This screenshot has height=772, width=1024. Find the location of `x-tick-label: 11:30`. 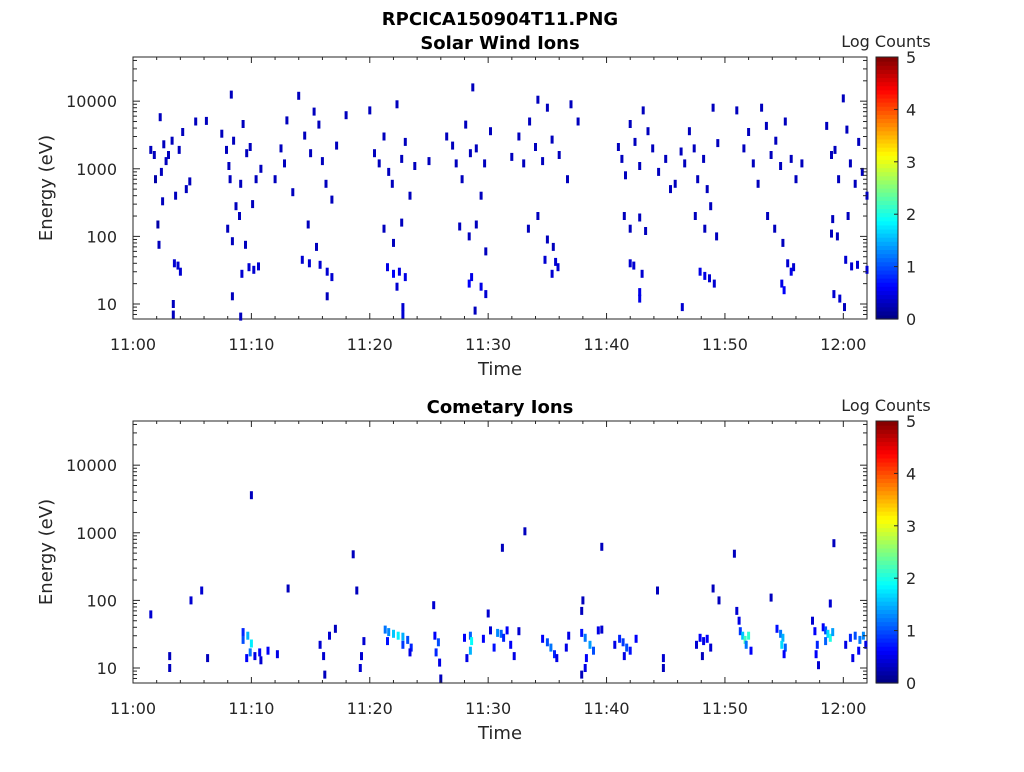

x-tick-label: 11:30 is located at coordinates (488, 708).